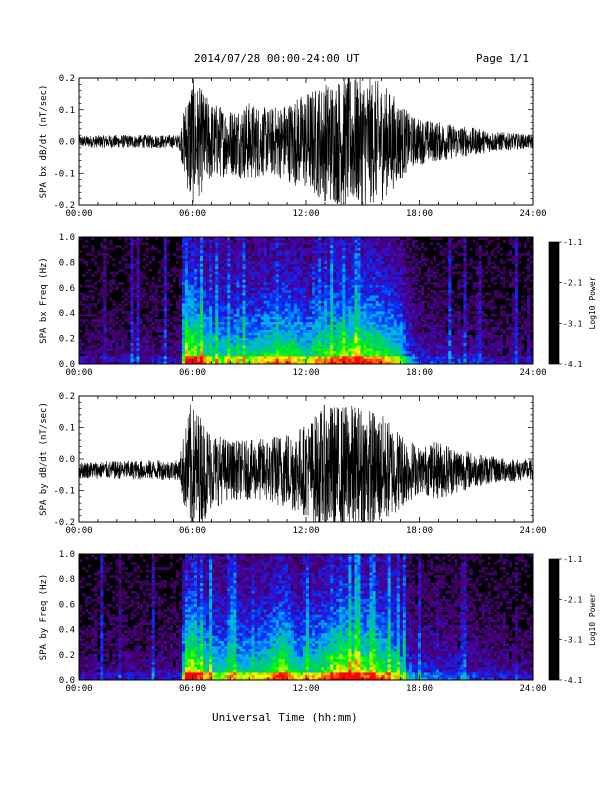 This screenshot has height=792, width=612. Describe the element at coordinates (502, 58) in the screenshot. I see `page-indicator: Page 1/1` at that location.